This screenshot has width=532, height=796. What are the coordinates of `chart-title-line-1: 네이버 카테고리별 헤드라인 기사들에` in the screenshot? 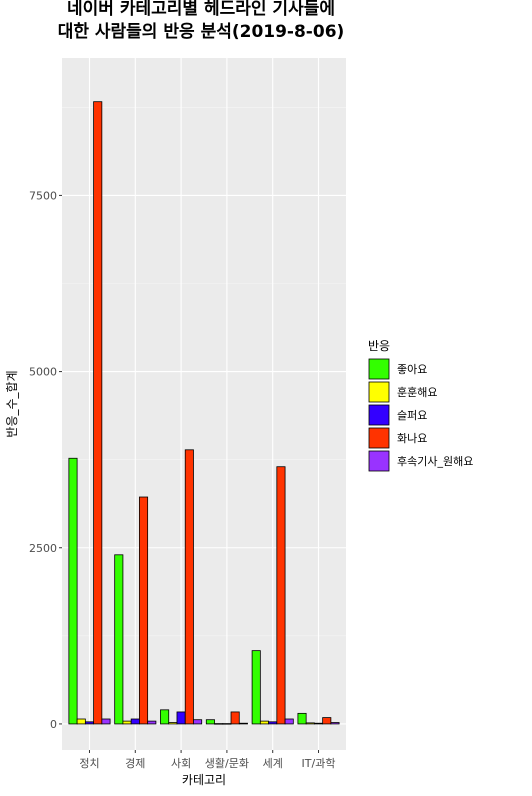 It's located at (201, 9).